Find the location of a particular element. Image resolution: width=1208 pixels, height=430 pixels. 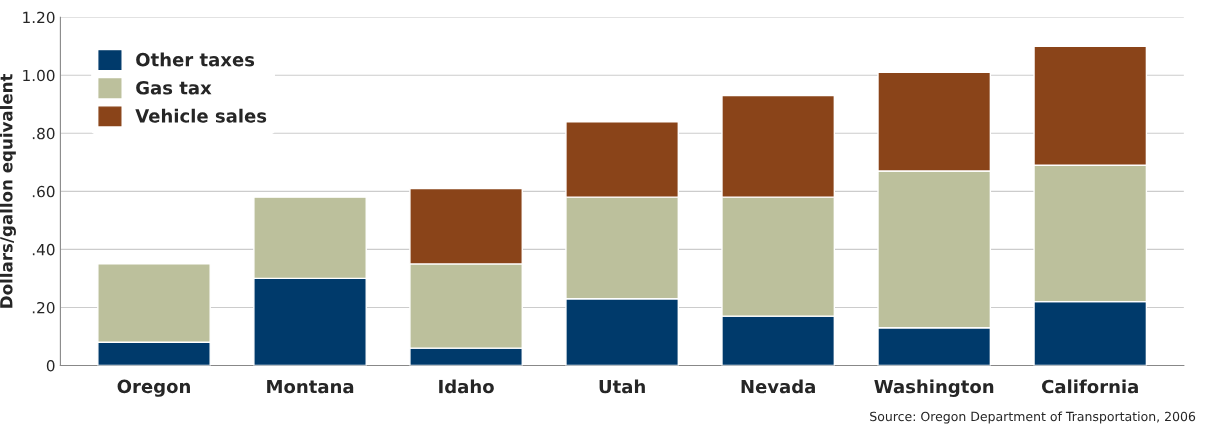

y-tick-label: .80 is located at coordinates (43, 133).